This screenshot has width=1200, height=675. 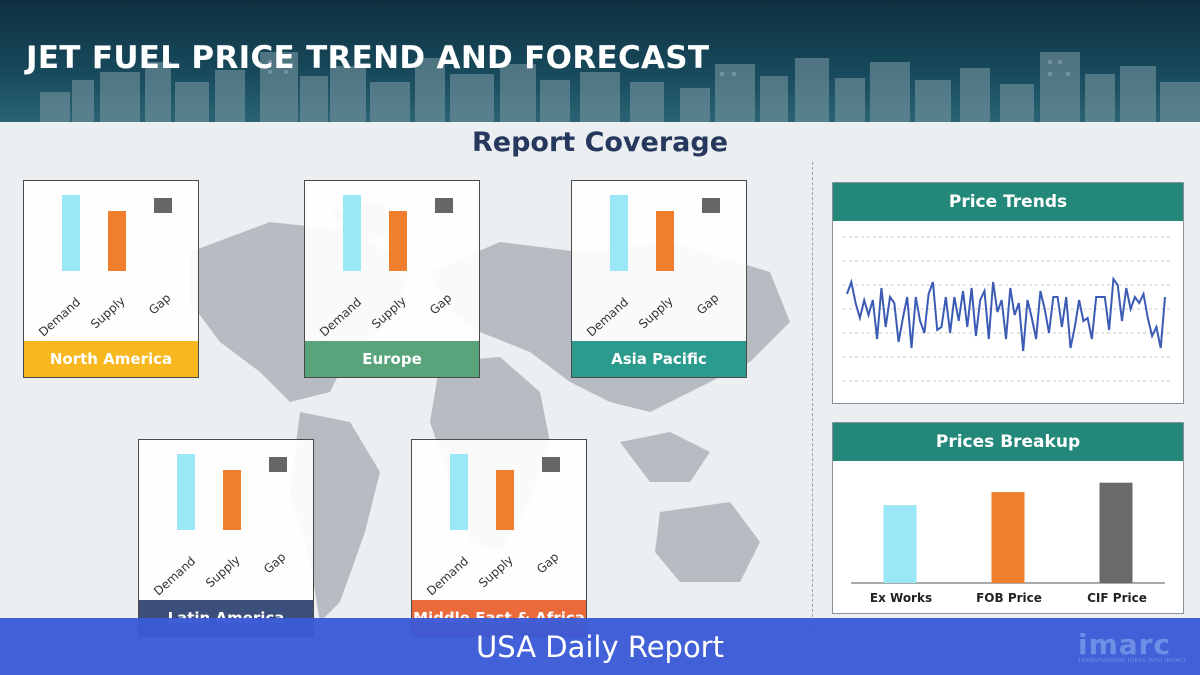 I want to click on footer-title: USA Daily Report, so click(x=600, y=647).